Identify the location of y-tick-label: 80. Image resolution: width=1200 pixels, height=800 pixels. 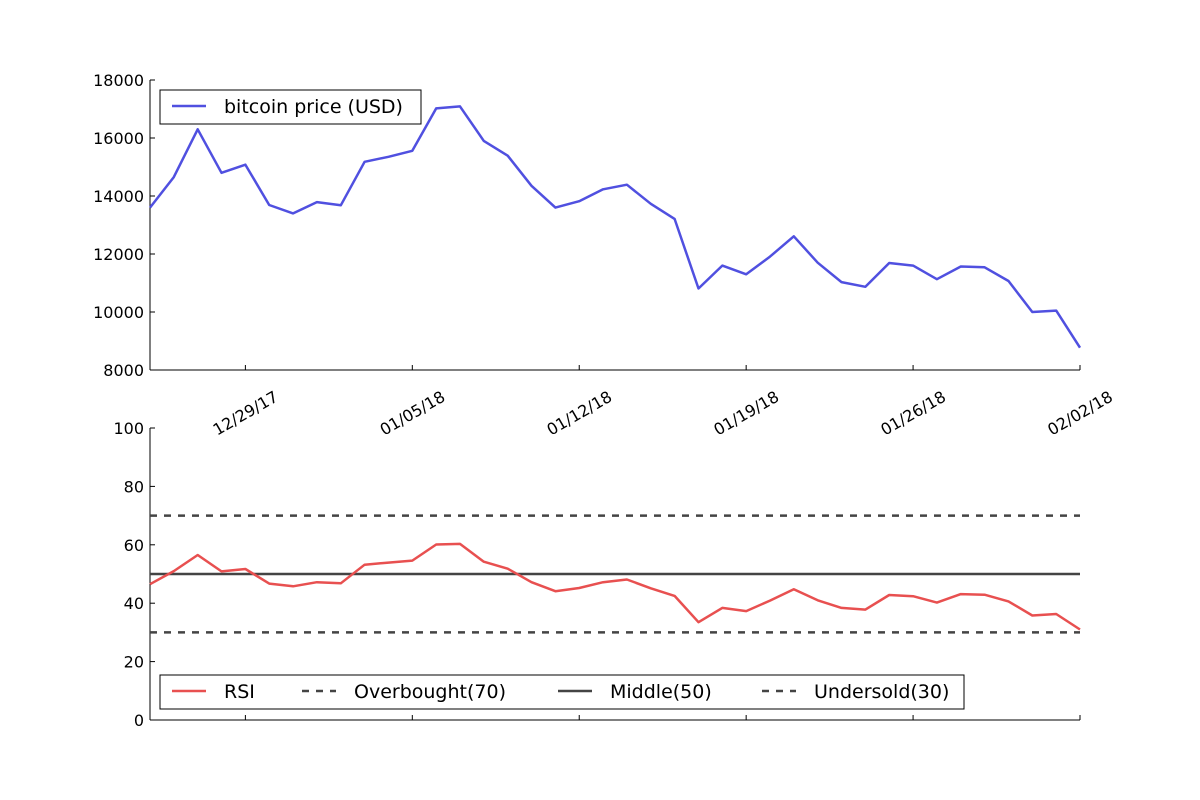
(134, 486).